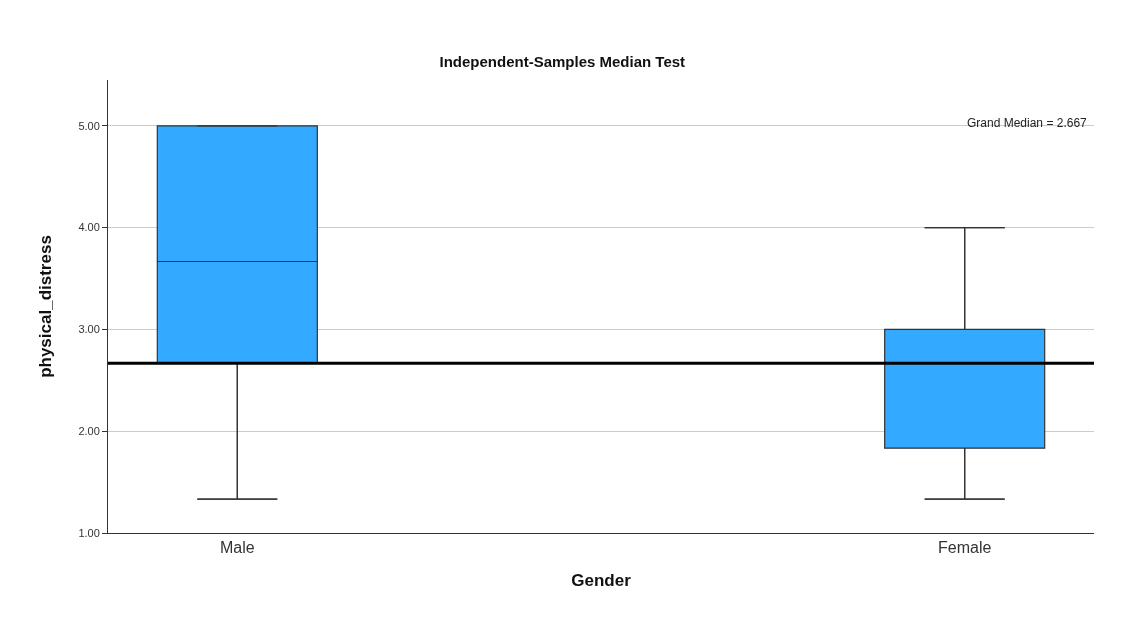 This screenshot has width=1136, height=617. What do you see at coordinates (89, 329) in the screenshot?
I see `y-tick-label: 3.00` at bounding box center [89, 329].